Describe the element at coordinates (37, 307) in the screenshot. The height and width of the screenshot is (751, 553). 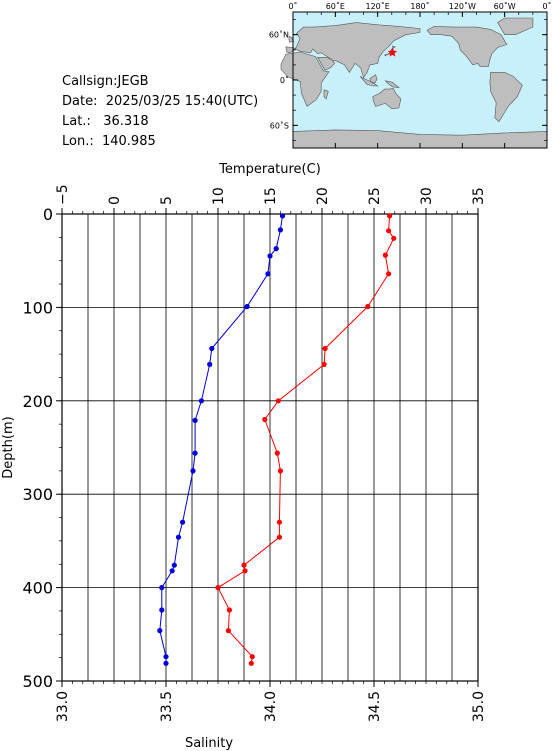
I see `depth-tick-label: 100` at that location.